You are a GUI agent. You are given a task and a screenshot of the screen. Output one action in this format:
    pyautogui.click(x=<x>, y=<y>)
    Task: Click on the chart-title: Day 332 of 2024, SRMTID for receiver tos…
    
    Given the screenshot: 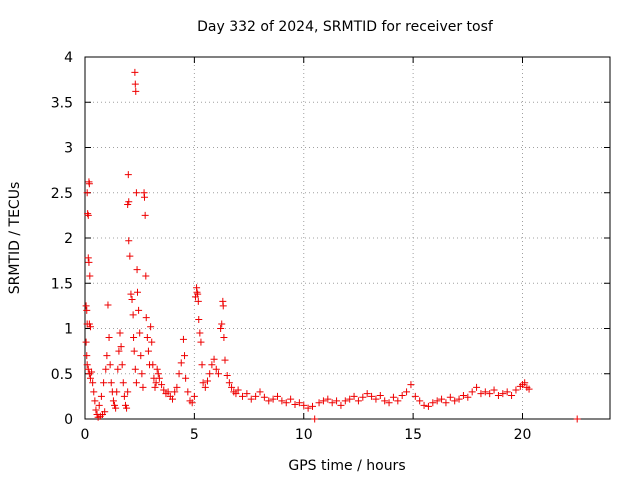 What is the action you would take?
    pyautogui.click(x=345, y=27)
    